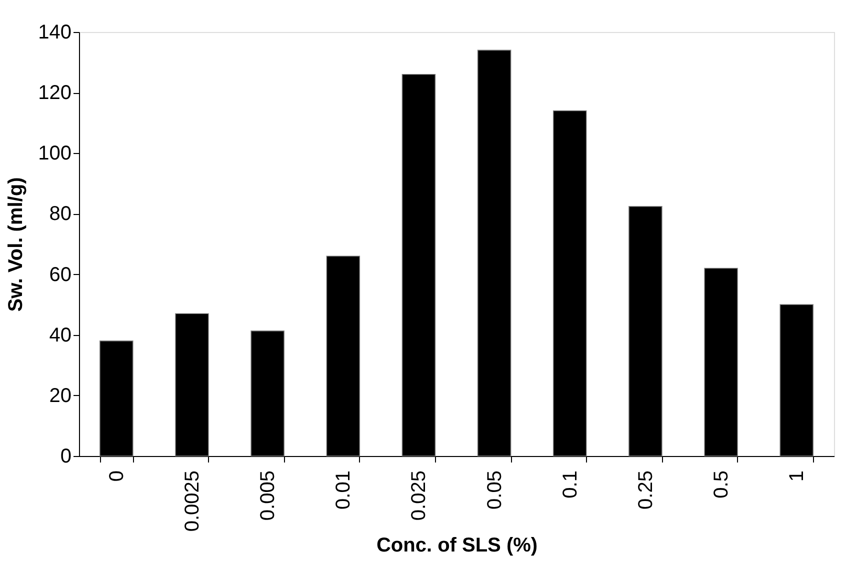 This screenshot has height=564, width=859. What do you see at coordinates (55, 93) in the screenshot?
I see `y-tick-label: 120` at bounding box center [55, 93].